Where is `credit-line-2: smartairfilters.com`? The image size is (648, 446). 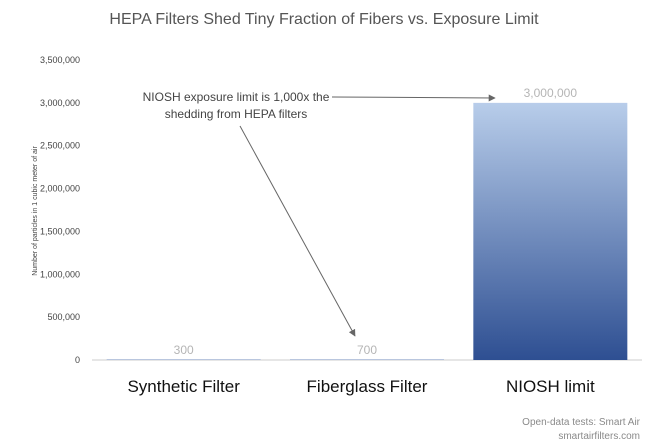 credit-line-2: smartairfilters.com is located at coordinates (599, 436).